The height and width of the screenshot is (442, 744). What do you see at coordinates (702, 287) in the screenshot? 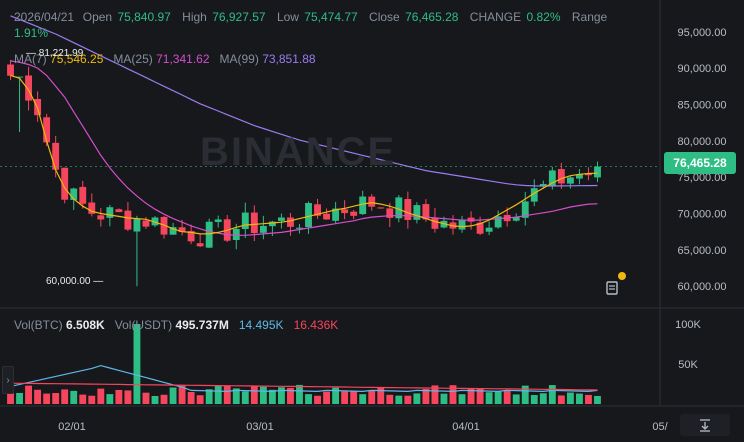
I see `price-tick-label: 60,000.00` at bounding box center [702, 287].